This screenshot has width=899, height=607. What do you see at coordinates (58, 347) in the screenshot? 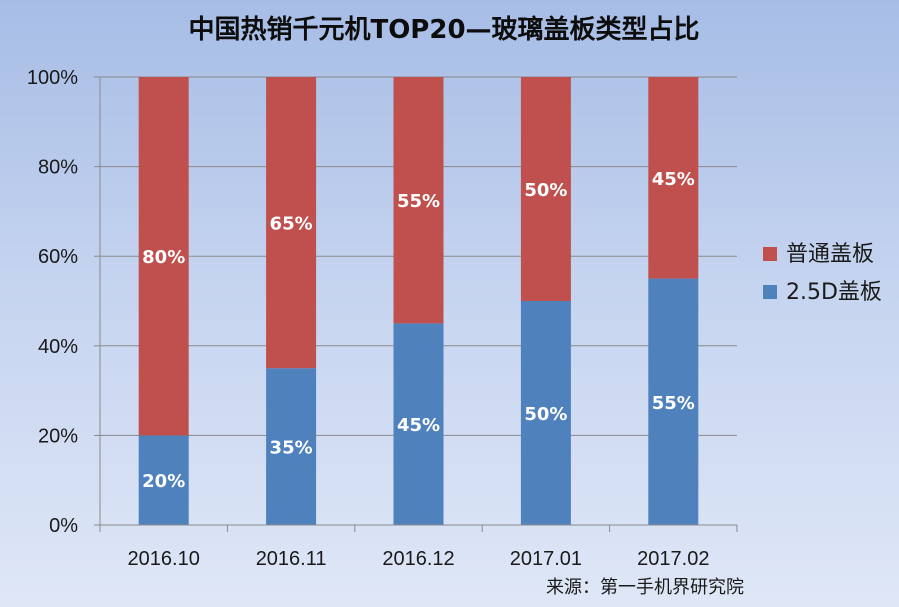
I see `y-tick-label: 40%` at bounding box center [58, 347].